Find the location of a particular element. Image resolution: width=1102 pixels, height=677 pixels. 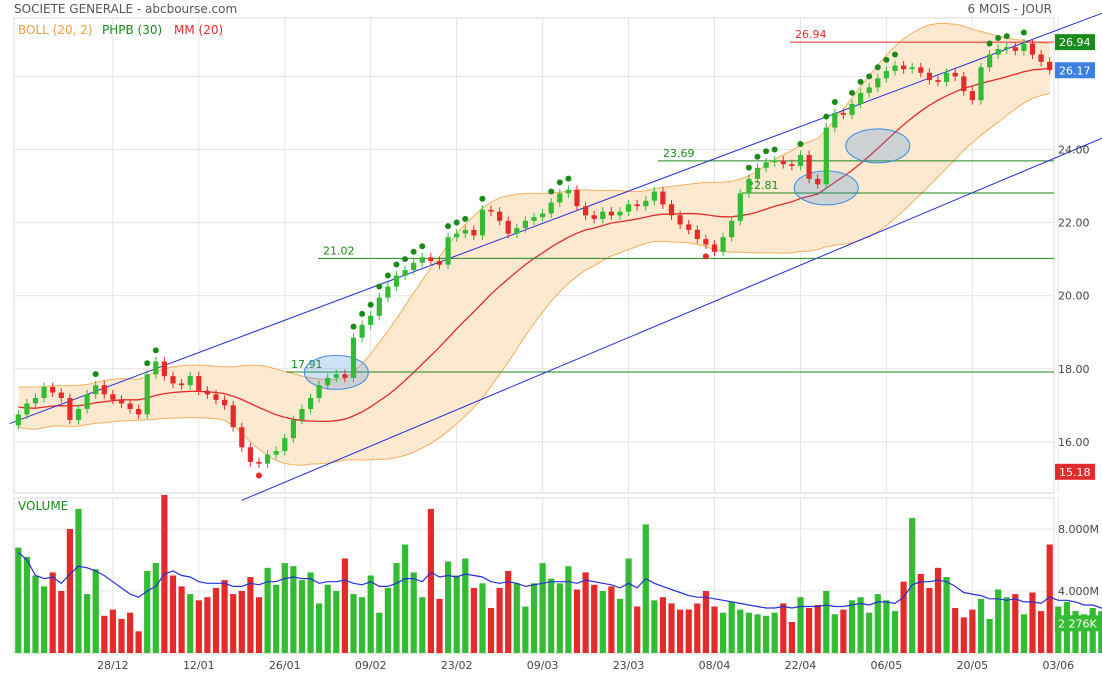

date-tick-label: 23/02 is located at coordinates (457, 665).